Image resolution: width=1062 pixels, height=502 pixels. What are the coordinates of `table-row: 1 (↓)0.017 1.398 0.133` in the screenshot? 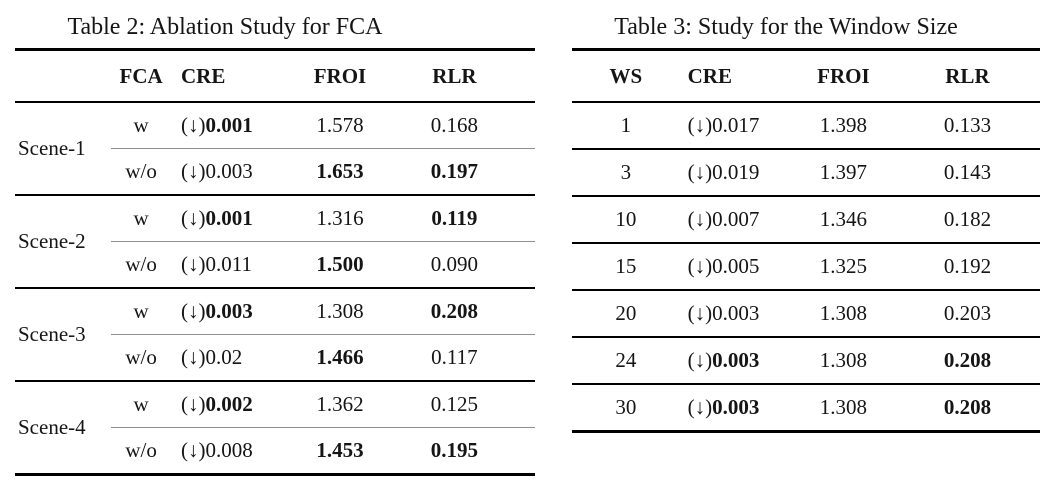 It's located at (806, 126).